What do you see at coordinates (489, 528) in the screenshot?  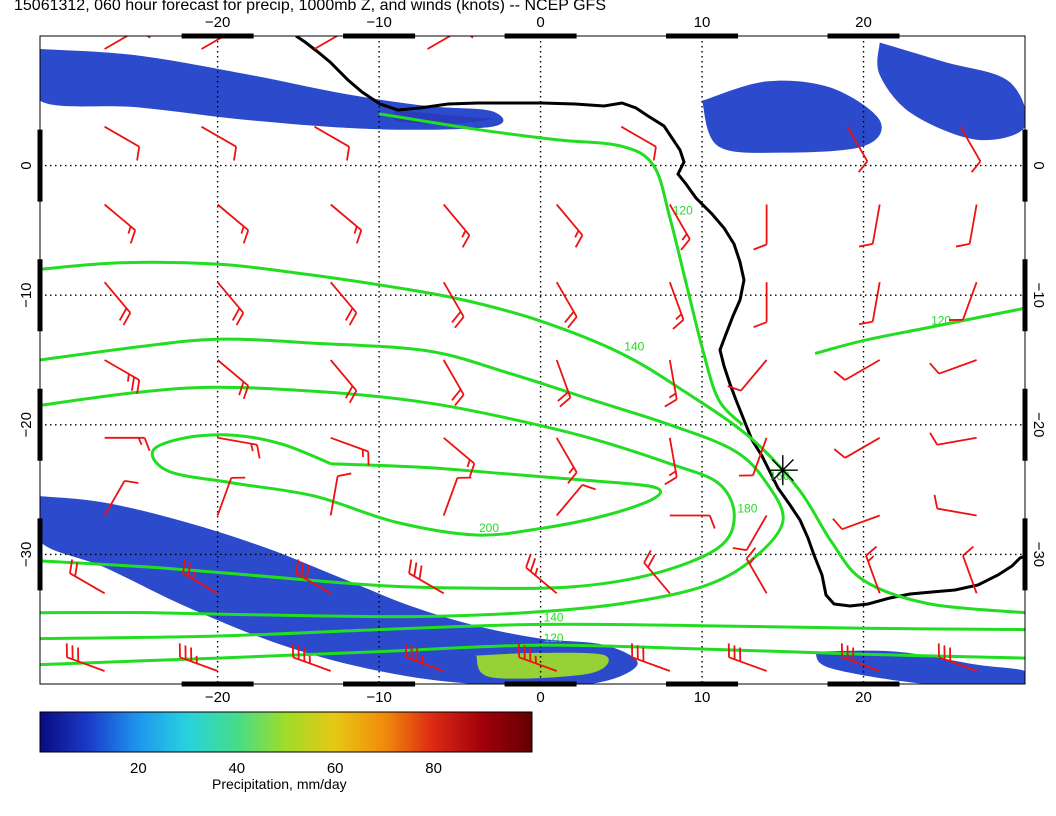 I see `contour-label: 200` at bounding box center [489, 528].